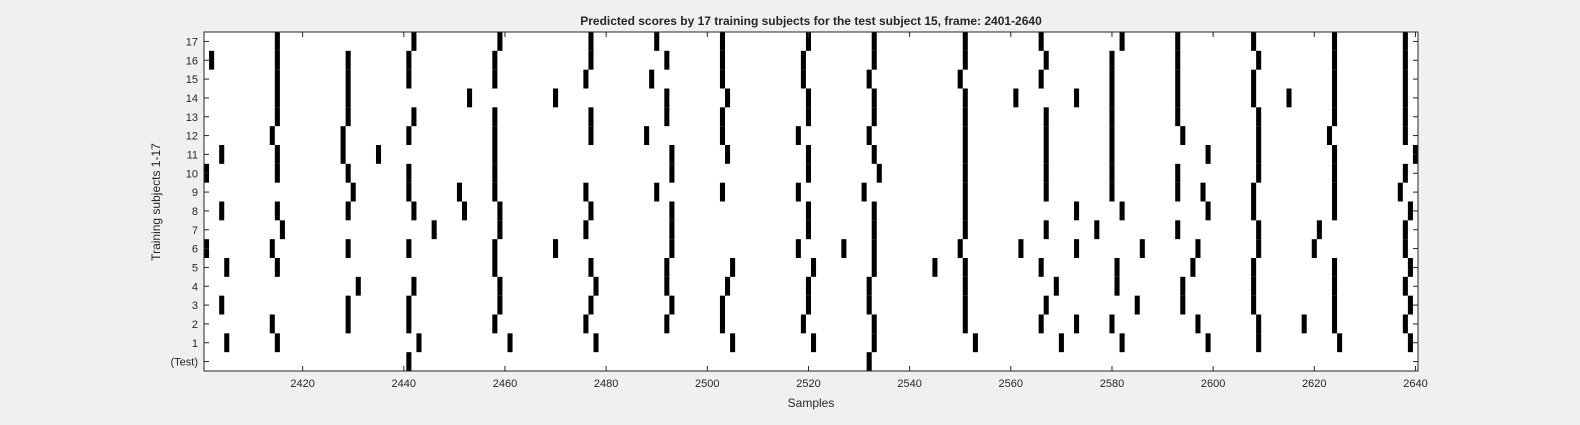 This screenshot has width=1580, height=425. I want to click on y-tick-label: 16, so click(192, 61).